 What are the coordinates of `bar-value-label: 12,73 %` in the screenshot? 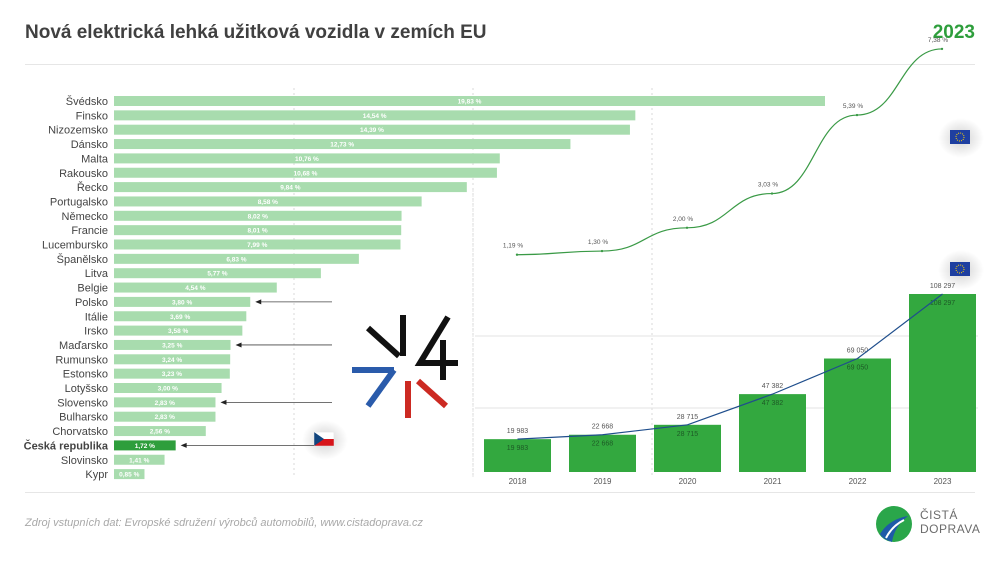 It's located at (342, 145).